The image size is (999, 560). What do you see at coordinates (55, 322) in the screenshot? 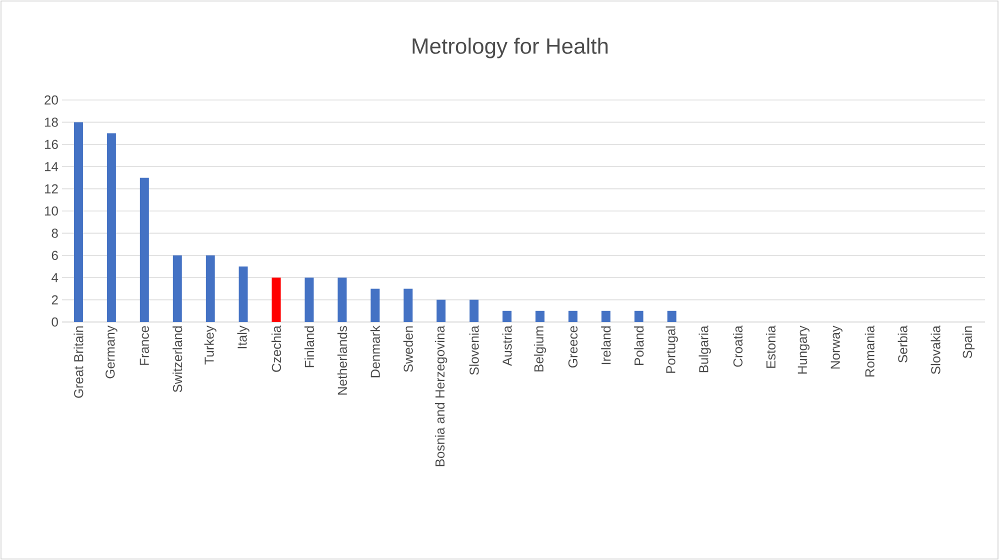
I see `y-tick-label: 0` at bounding box center [55, 322].